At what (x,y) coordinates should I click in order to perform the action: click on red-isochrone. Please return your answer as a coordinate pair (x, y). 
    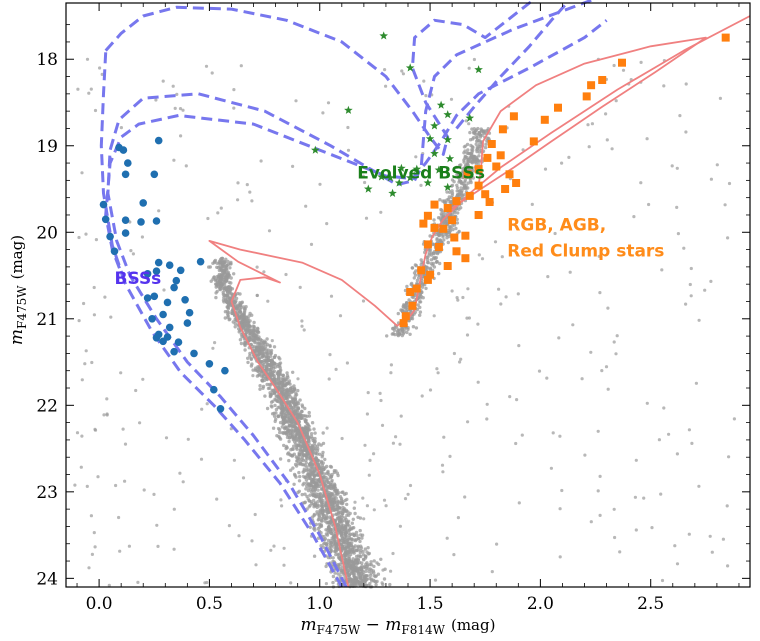
    Looking at the image, I should click on (579, 122).